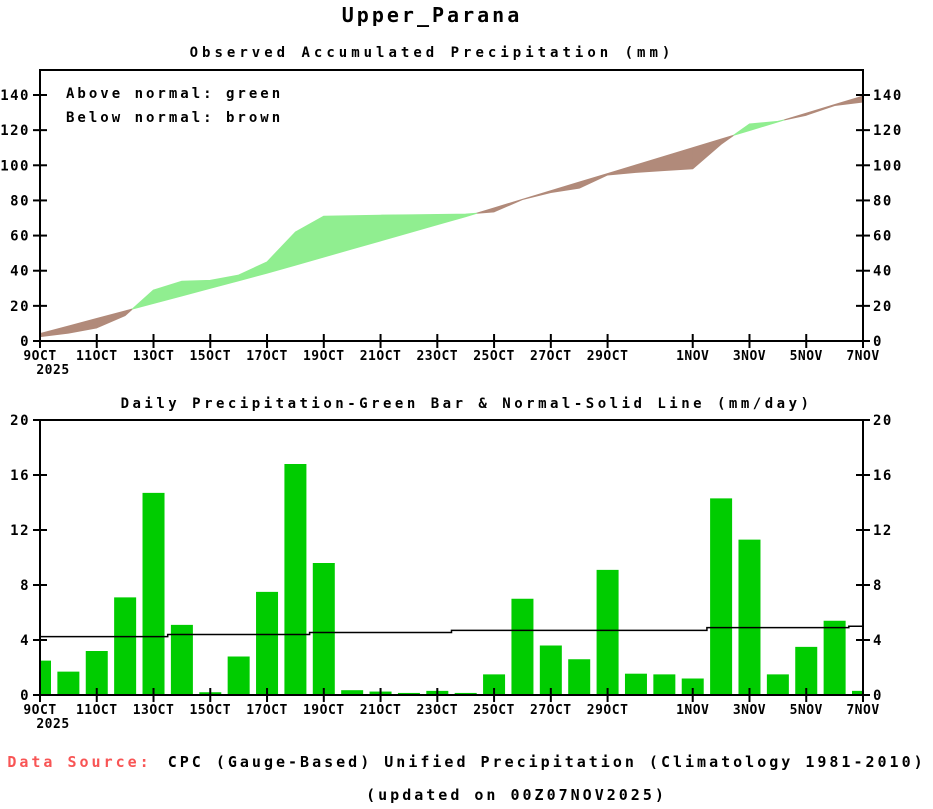  Describe the element at coordinates (39, 710) in the screenshot. I see `bottom-xlabel: 9OCT` at that location.